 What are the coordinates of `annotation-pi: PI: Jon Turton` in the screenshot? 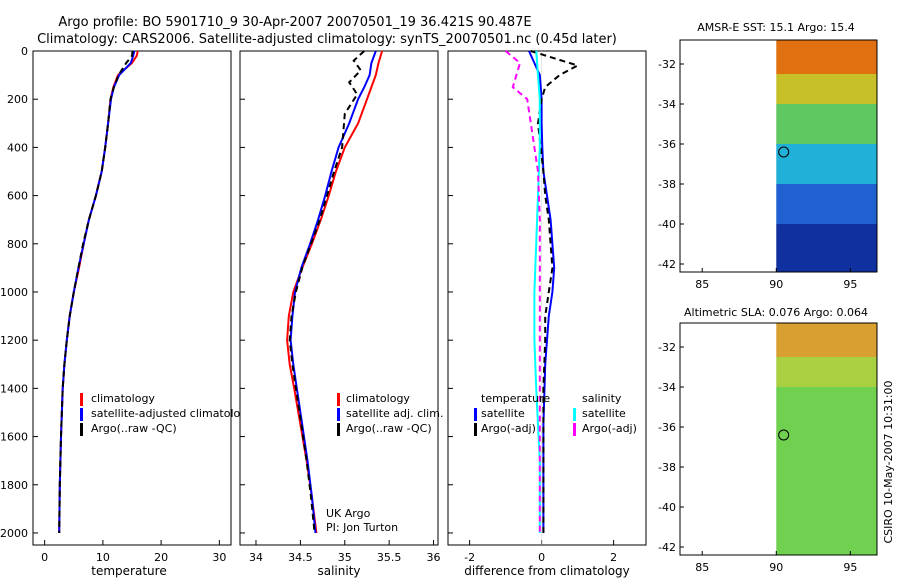 It's located at (362, 527).